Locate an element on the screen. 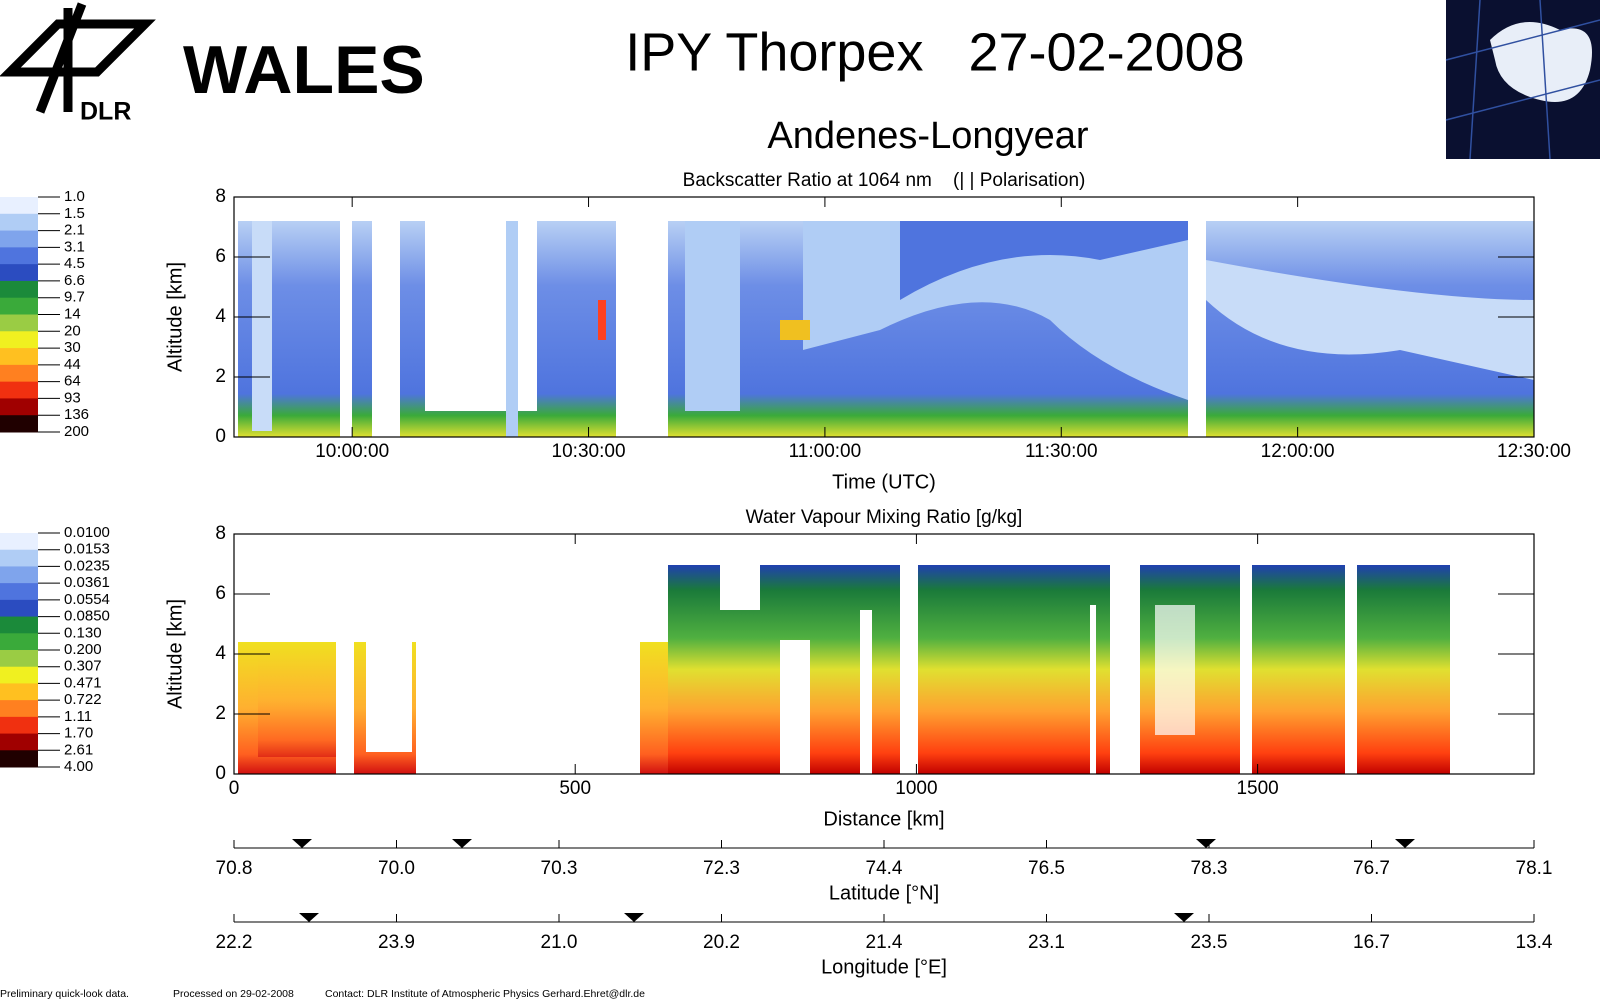  colorbar-label: 64 is located at coordinates (72, 381).